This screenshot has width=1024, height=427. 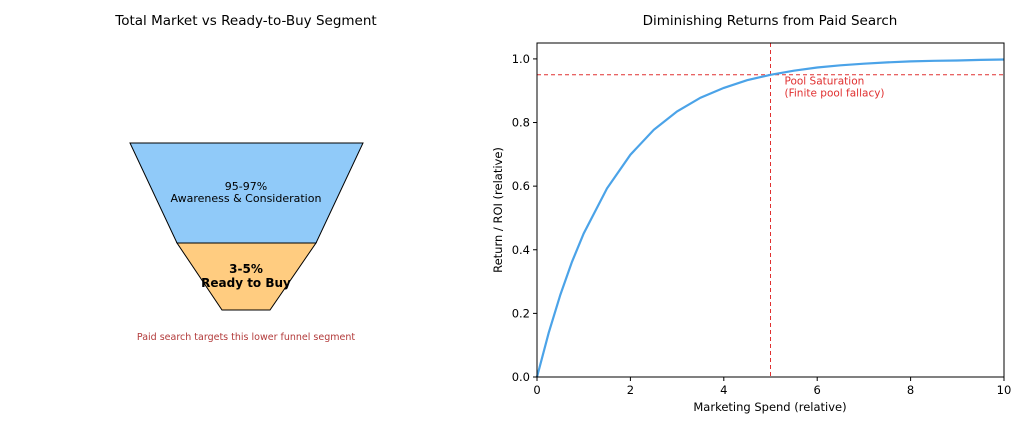 What do you see at coordinates (536, 390) in the screenshot?
I see `x-tick-label: 0` at bounding box center [536, 390].